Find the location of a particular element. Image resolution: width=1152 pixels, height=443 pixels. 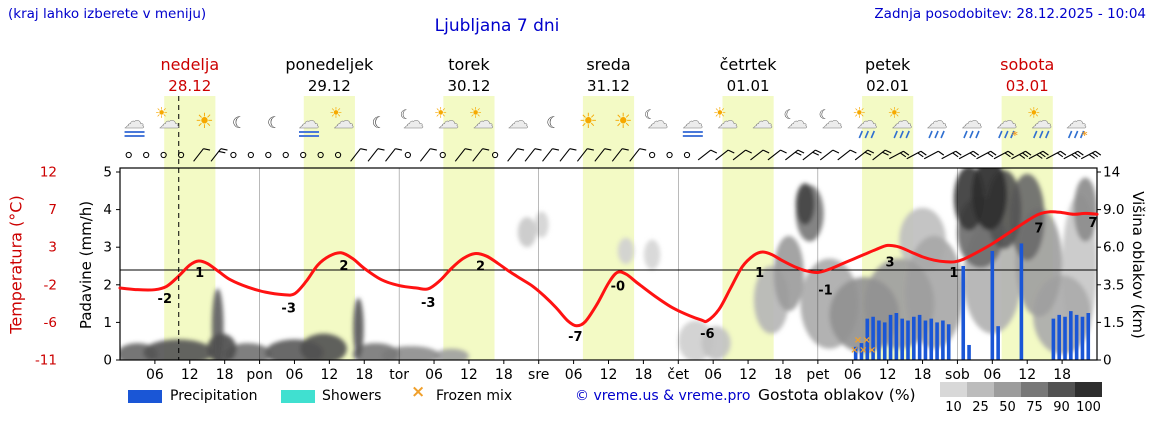

svg-text: -7 is located at coordinates (575, 337).